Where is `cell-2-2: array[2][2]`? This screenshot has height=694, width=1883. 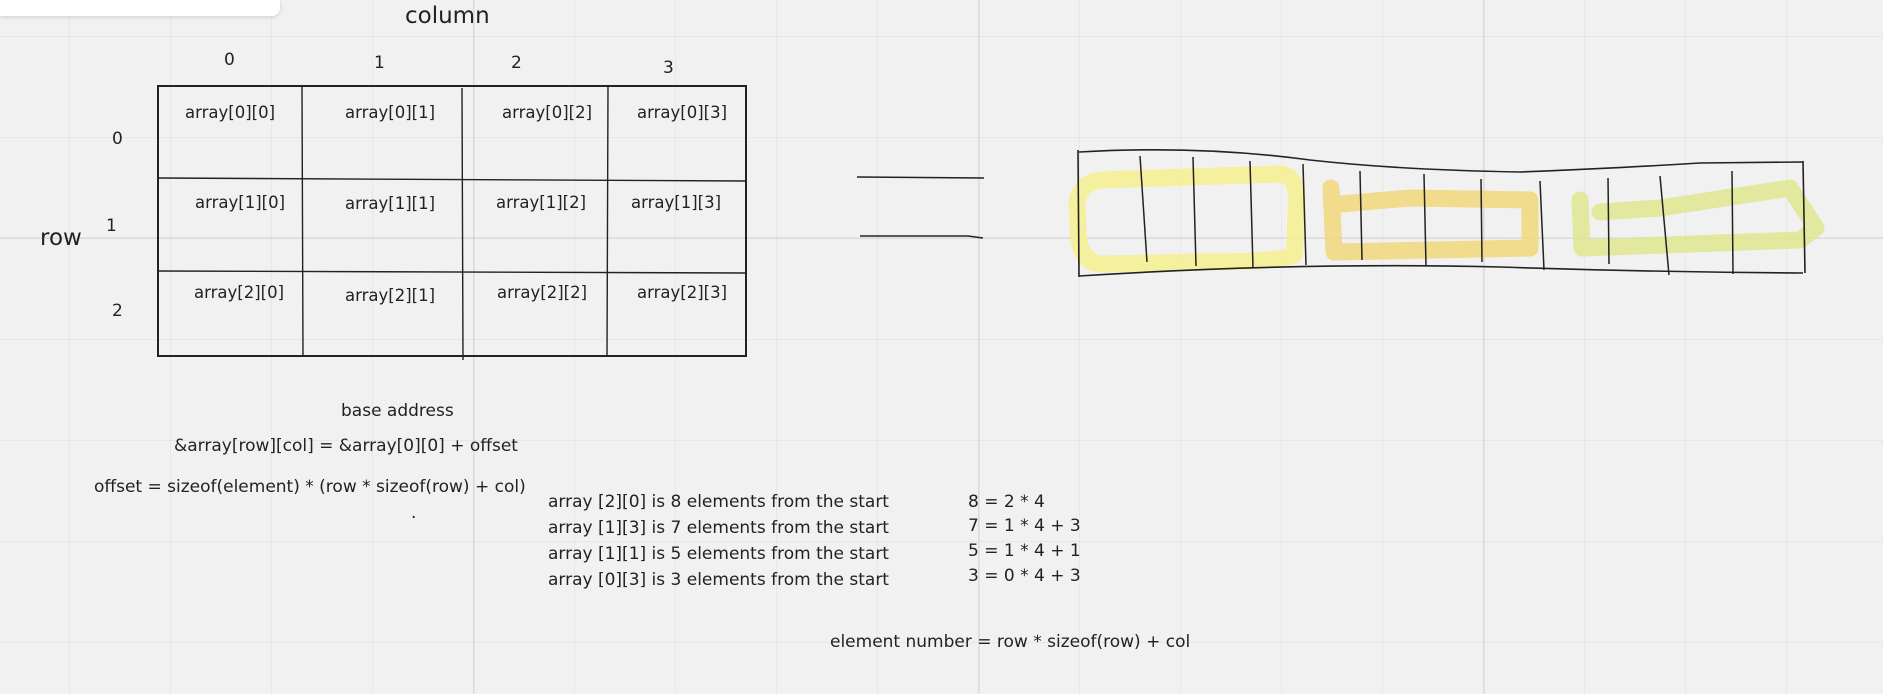 cell-2-2: array[2][2] is located at coordinates (542, 292).